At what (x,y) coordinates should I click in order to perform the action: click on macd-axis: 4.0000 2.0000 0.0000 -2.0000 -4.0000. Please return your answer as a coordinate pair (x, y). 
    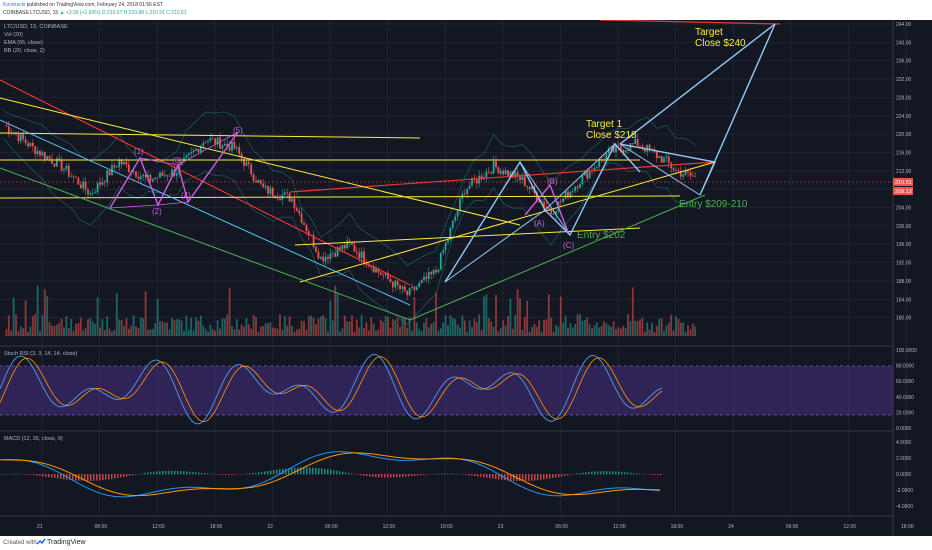
    Looking at the image, I should click on (904, 475).